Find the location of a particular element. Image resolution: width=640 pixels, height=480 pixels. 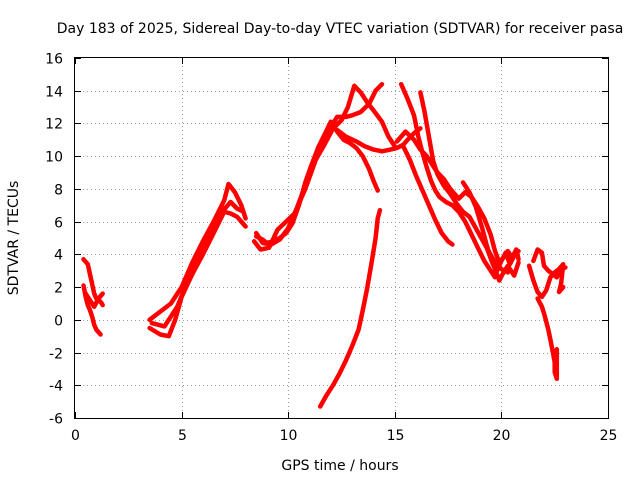

y-tick-label: 12 is located at coordinates (54, 125).